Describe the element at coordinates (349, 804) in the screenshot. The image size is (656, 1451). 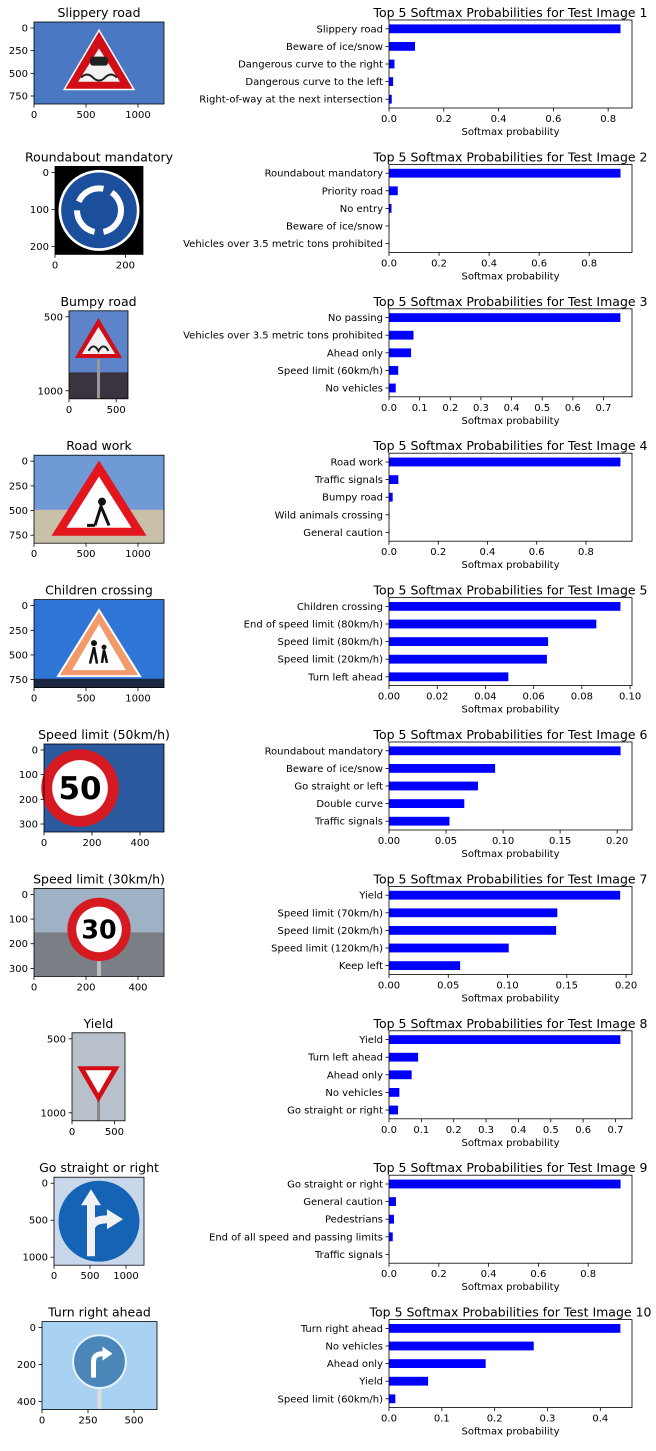
I see `class-label: Double curve` at that location.